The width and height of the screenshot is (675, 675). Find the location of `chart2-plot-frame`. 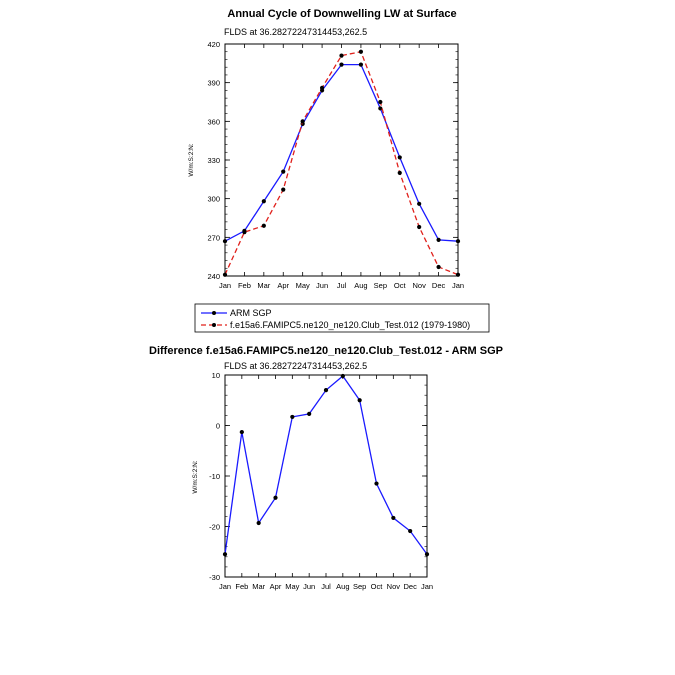

chart2-plot-frame is located at coordinates (326, 476).